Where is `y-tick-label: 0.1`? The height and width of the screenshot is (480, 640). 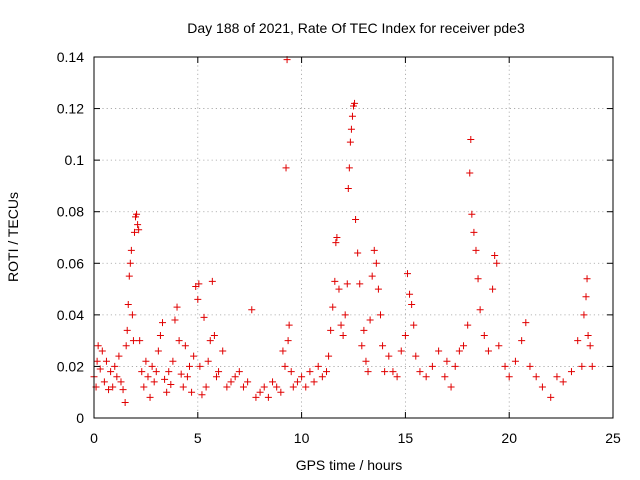
y-tick-label: 0.1 is located at coordinates (75, 160).